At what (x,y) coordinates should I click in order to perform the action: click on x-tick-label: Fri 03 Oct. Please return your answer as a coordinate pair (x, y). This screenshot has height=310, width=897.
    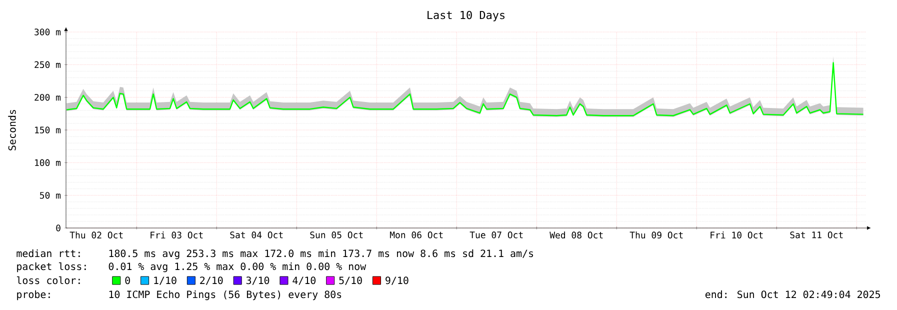
    Looking at the image, I should click on (176, 235).